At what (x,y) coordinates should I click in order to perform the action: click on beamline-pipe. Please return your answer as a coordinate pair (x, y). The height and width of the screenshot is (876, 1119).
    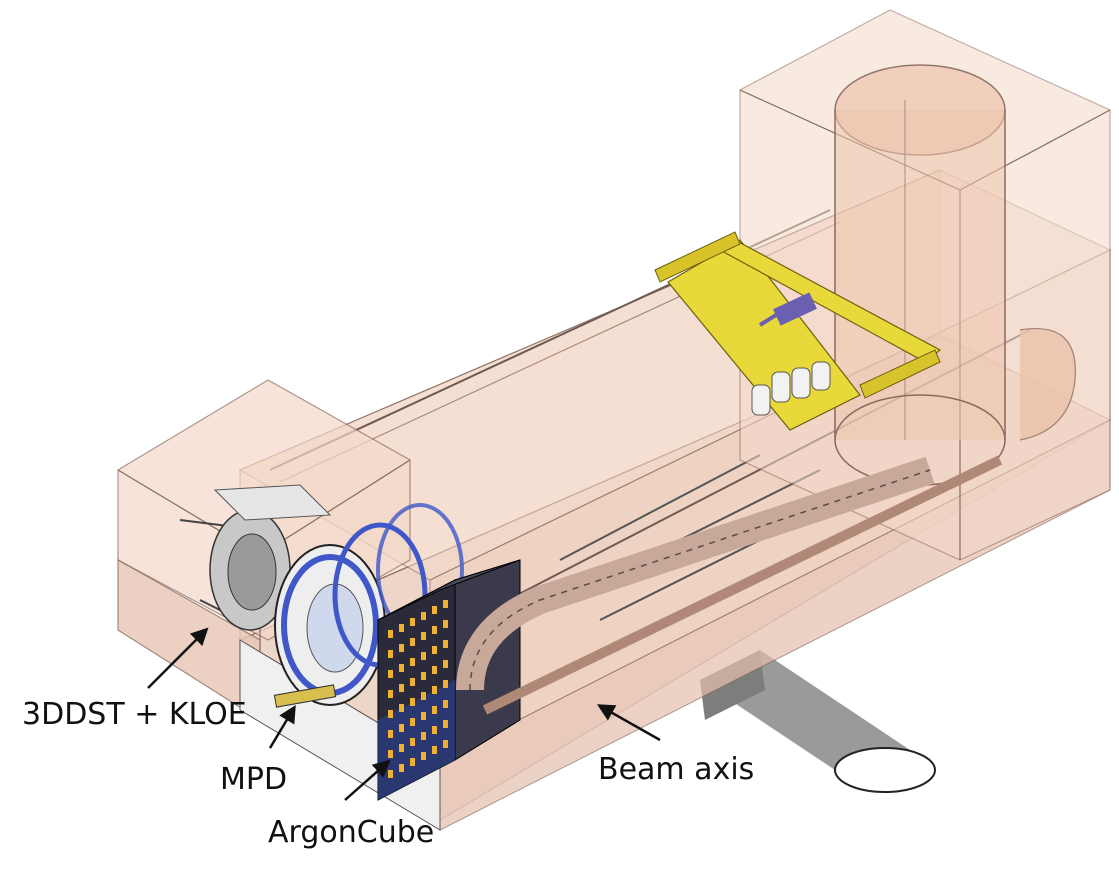
    Looking at the image, I should click on (818, 721).